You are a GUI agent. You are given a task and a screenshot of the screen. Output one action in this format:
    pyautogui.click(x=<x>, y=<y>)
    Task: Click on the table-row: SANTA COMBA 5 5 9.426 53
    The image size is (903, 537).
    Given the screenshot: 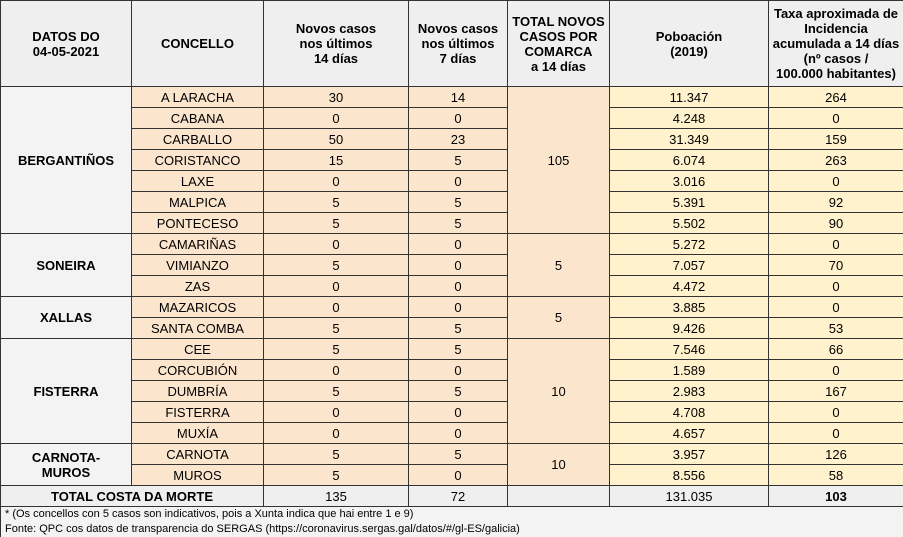 What is the action you would take?
    pyautogui.click(x=452, y=328)
    